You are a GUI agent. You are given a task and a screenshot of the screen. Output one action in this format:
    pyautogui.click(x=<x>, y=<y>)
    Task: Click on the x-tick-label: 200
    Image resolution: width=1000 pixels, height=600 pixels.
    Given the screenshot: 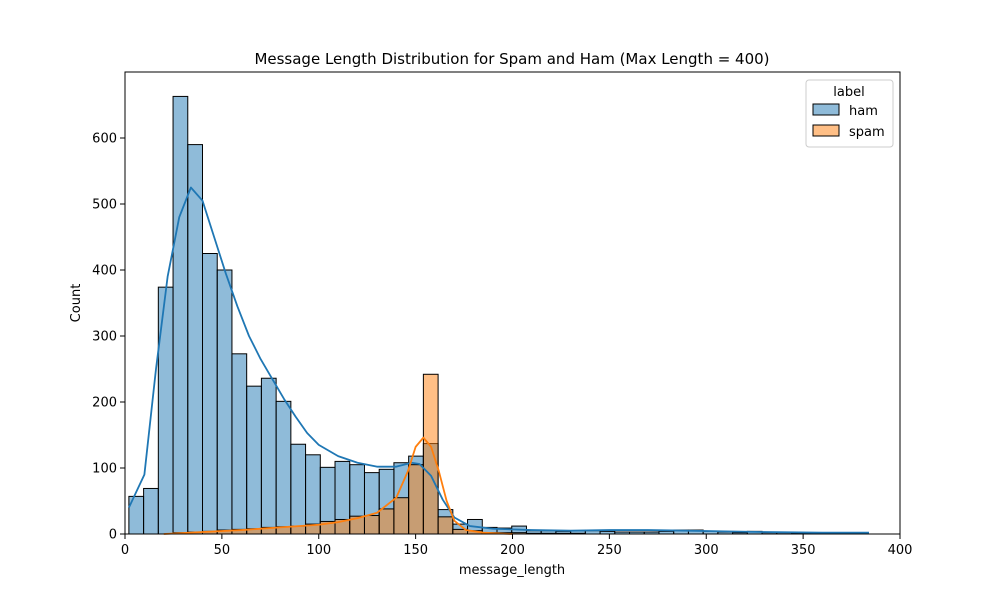 What is the action you would take?
    pyautogui.click(x=512, y=550)
    